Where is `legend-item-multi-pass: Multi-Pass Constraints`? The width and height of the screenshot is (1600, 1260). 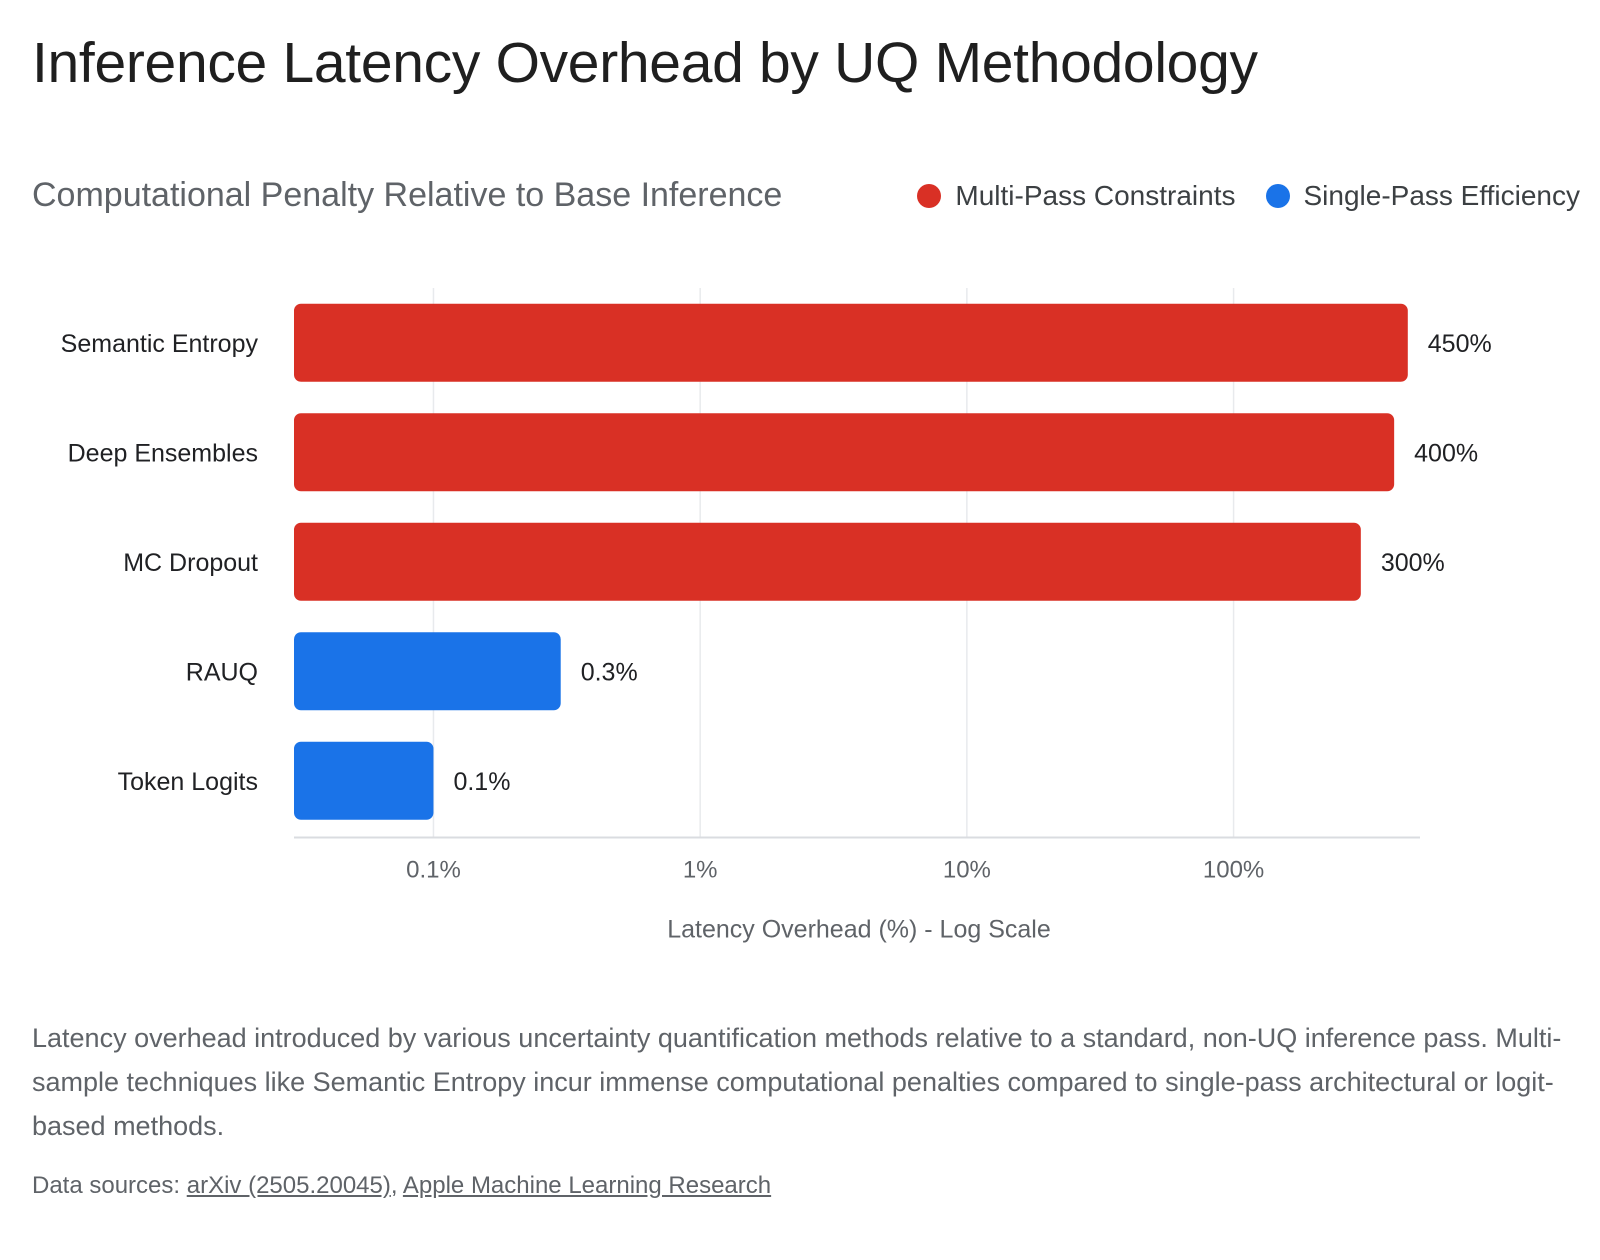 legend-item-multi-pass: Multi-Pass Constraints is located at coordinates (1076, 196).